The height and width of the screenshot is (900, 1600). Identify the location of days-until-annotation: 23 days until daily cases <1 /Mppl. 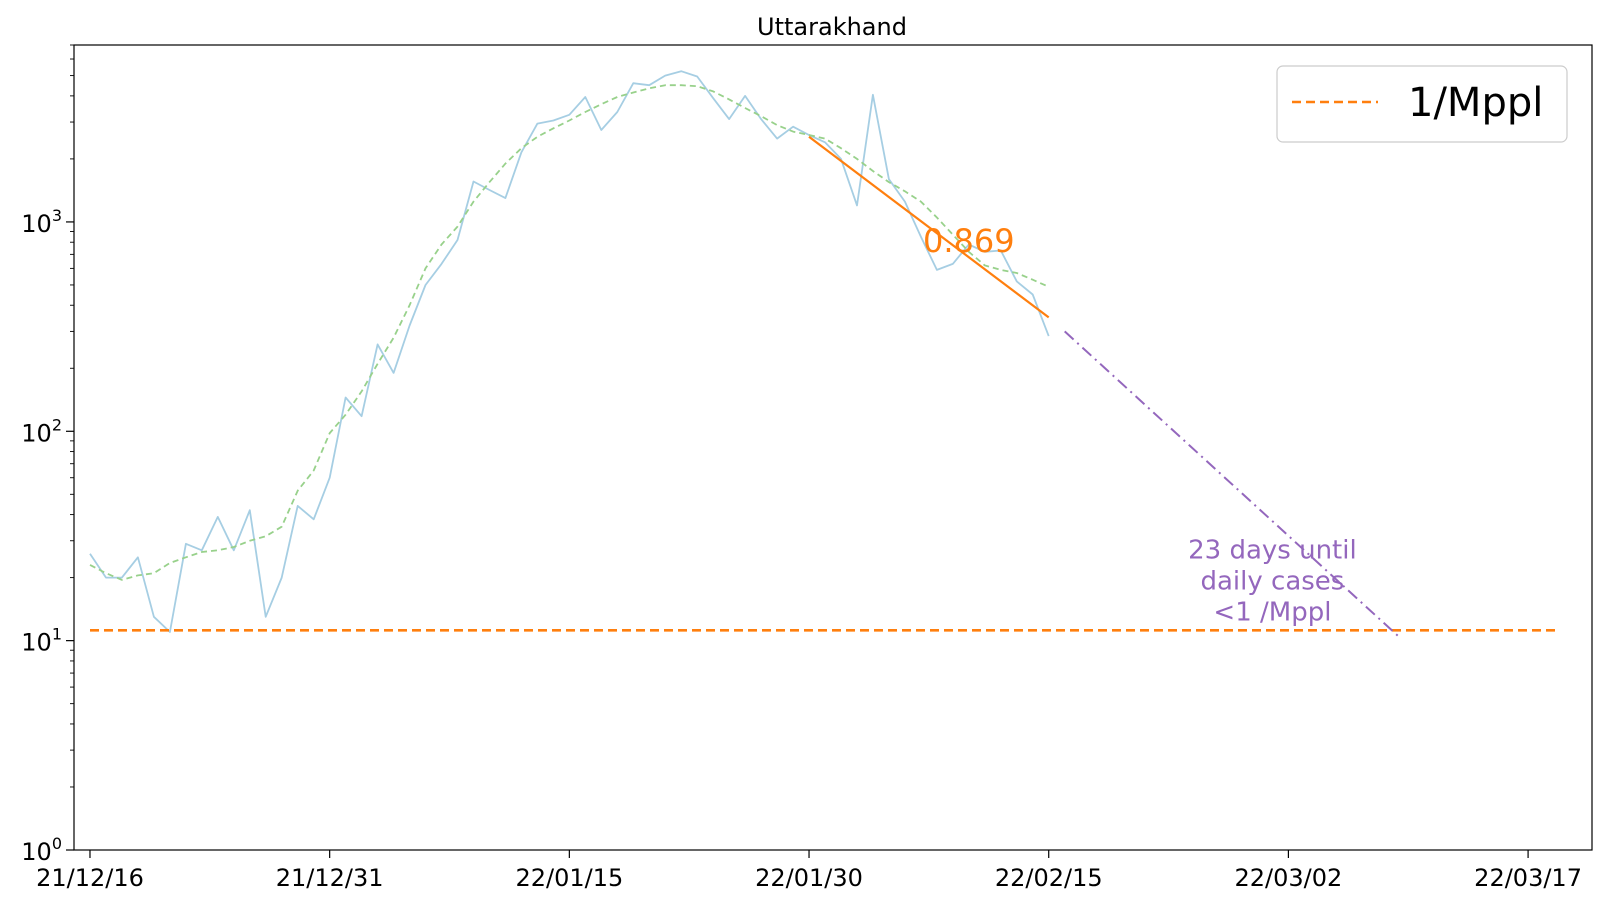
(1272, 581).